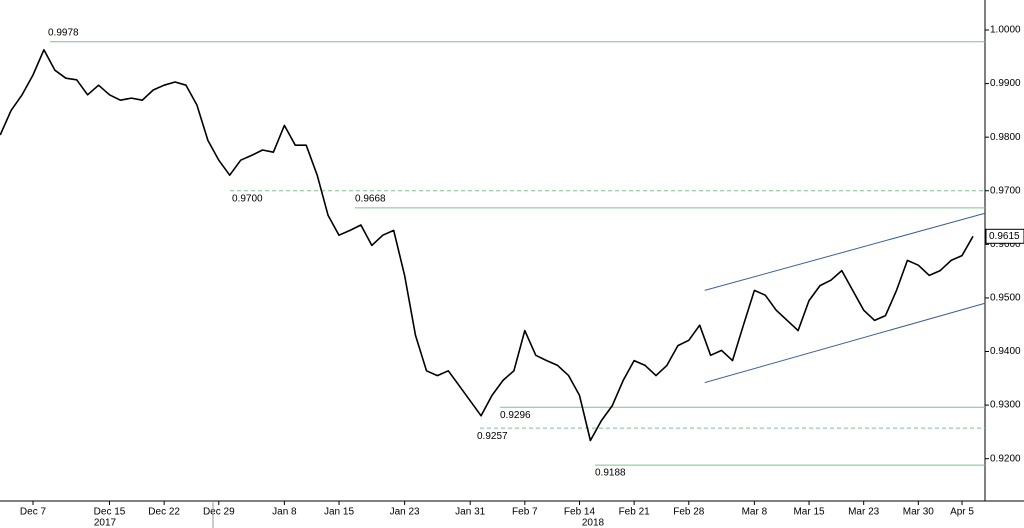 This screenshot has width=1024, height=528. I want to click on y-tick-label: 0.9400, so click(1005, 351).